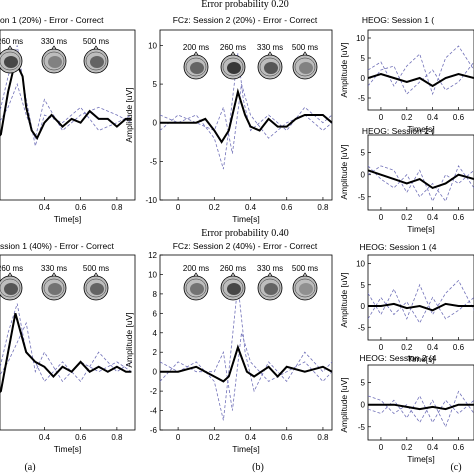 This screenshot has height=474, width=474. Describe the element at coordinates (344, 171) in the screenshot. I see `panel-c2-ylabel: Amplitude [uV]` at that location.